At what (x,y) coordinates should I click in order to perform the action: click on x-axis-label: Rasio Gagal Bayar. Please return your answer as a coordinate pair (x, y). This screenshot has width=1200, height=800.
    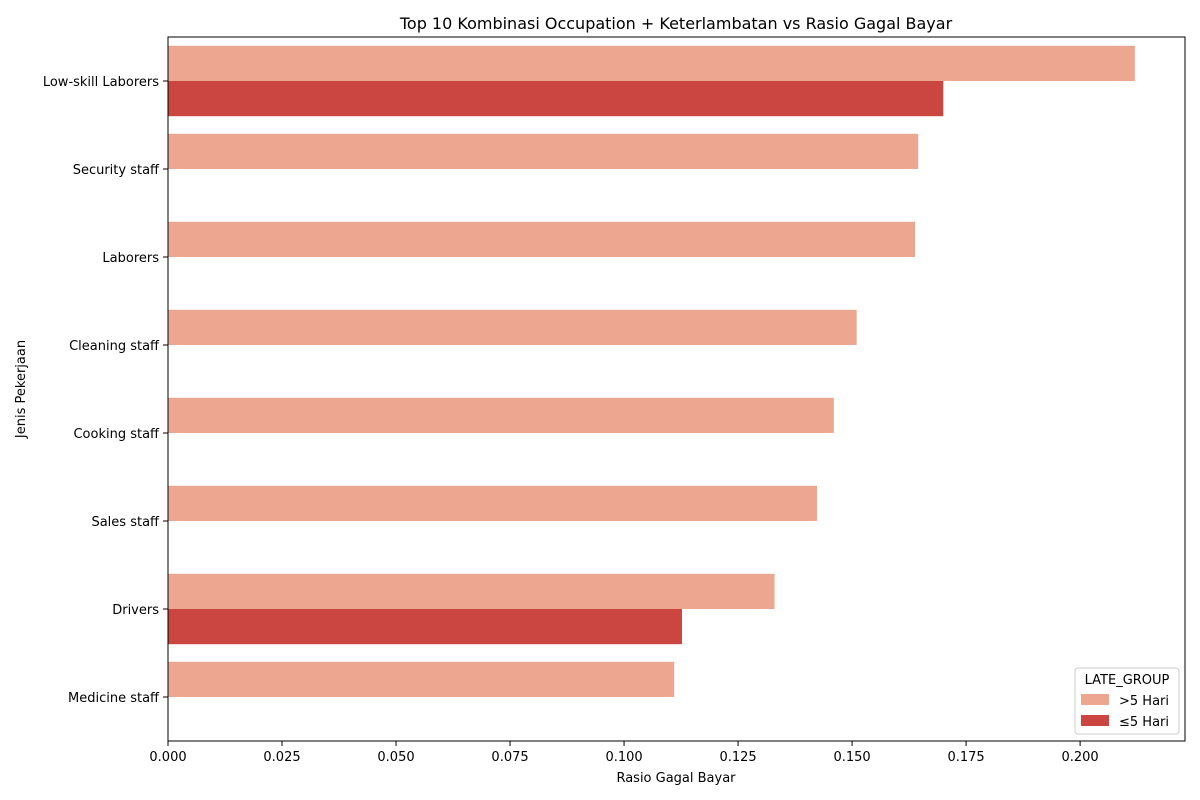
    Looking at the image, I should click on (676, 778).